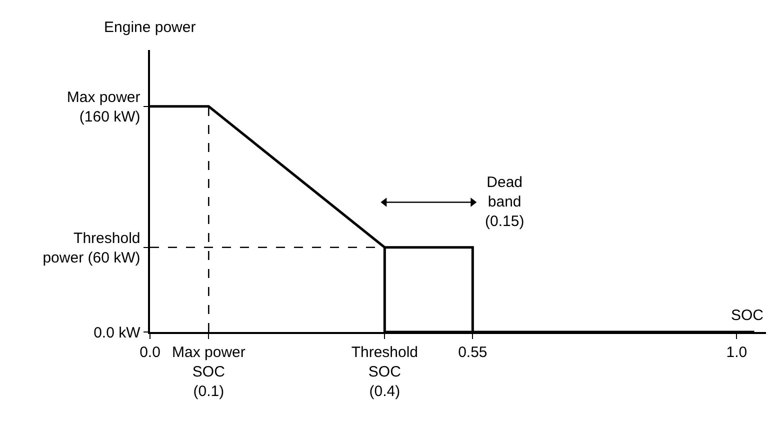 This screenshot has width=776, height=427. What do you see at coordinates (504, 202) in the screenshot?
I see `annotation: Dead band (0.15)` at bounding box center [504, 202].